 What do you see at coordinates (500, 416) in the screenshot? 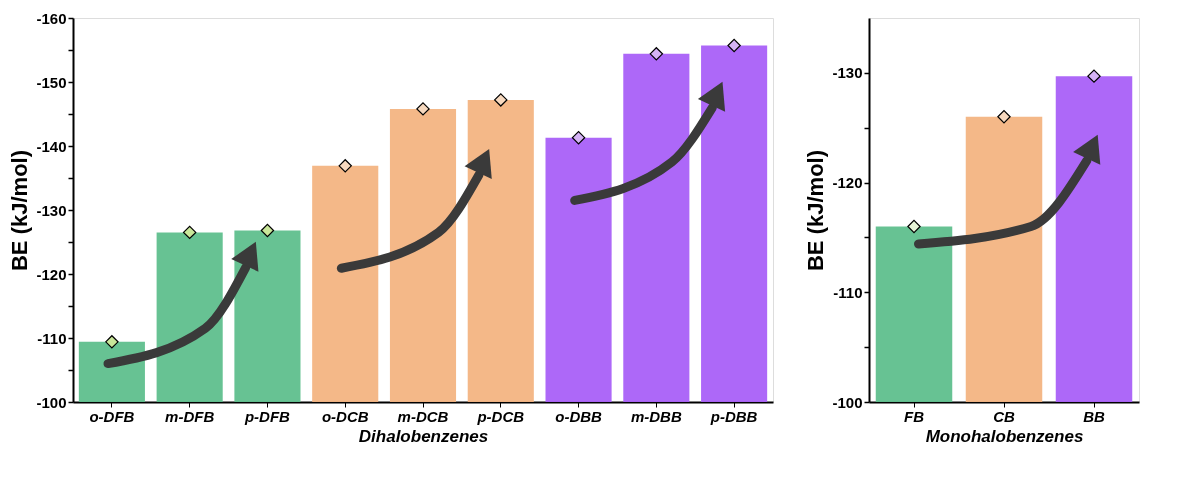
I see `x-tick-label: p-DCB` at bounding box center [500, 416].